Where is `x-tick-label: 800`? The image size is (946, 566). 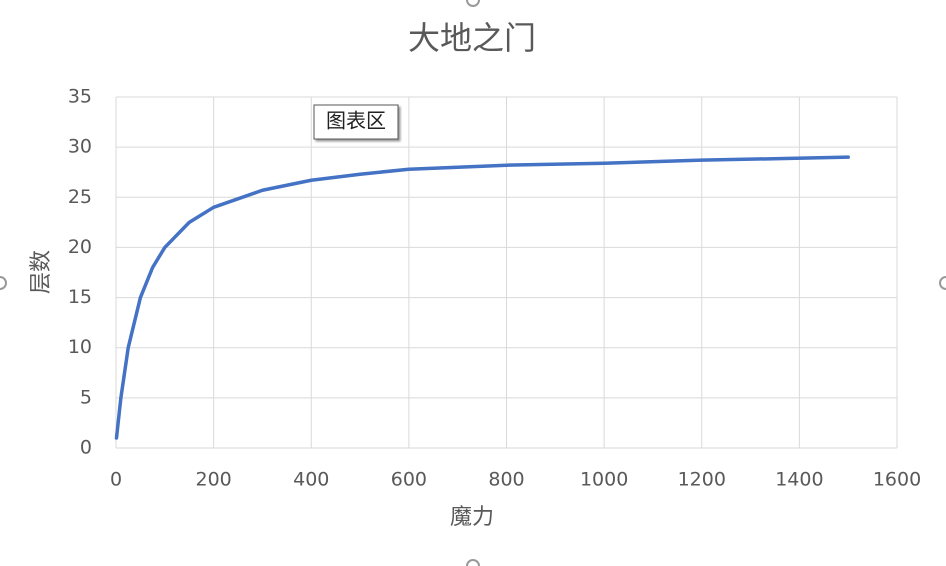
x-tick-label: 800 is located at coordinates (506, 480).